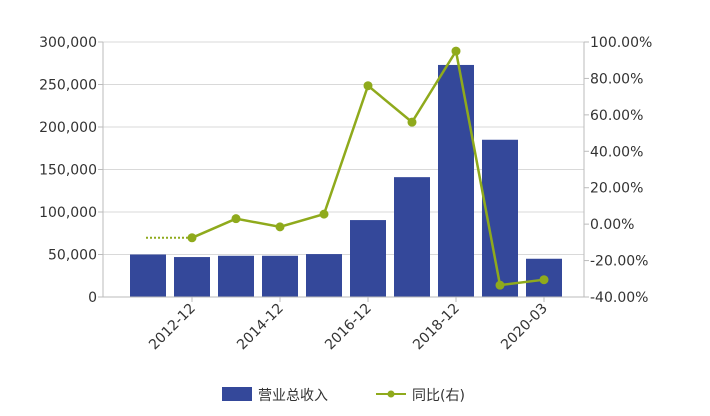 The width and height of the screenshot is (710, 416). I want to click on x-tick-label: 2012-12, so click(172, 327).